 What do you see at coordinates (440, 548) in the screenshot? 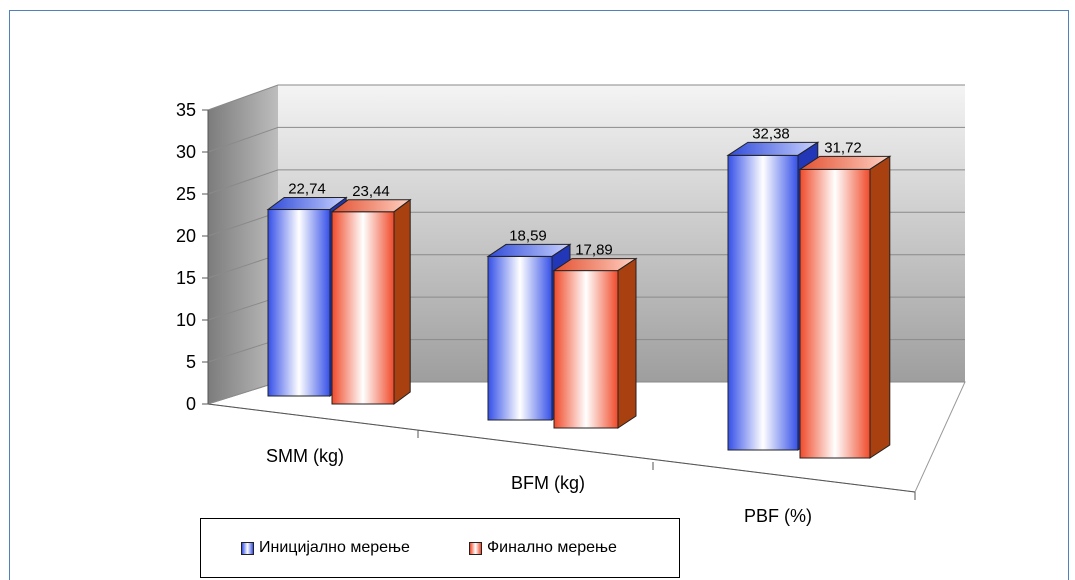
I see `legend: Иницијално мерење Финално мерење` at bounding box center [440, 548].